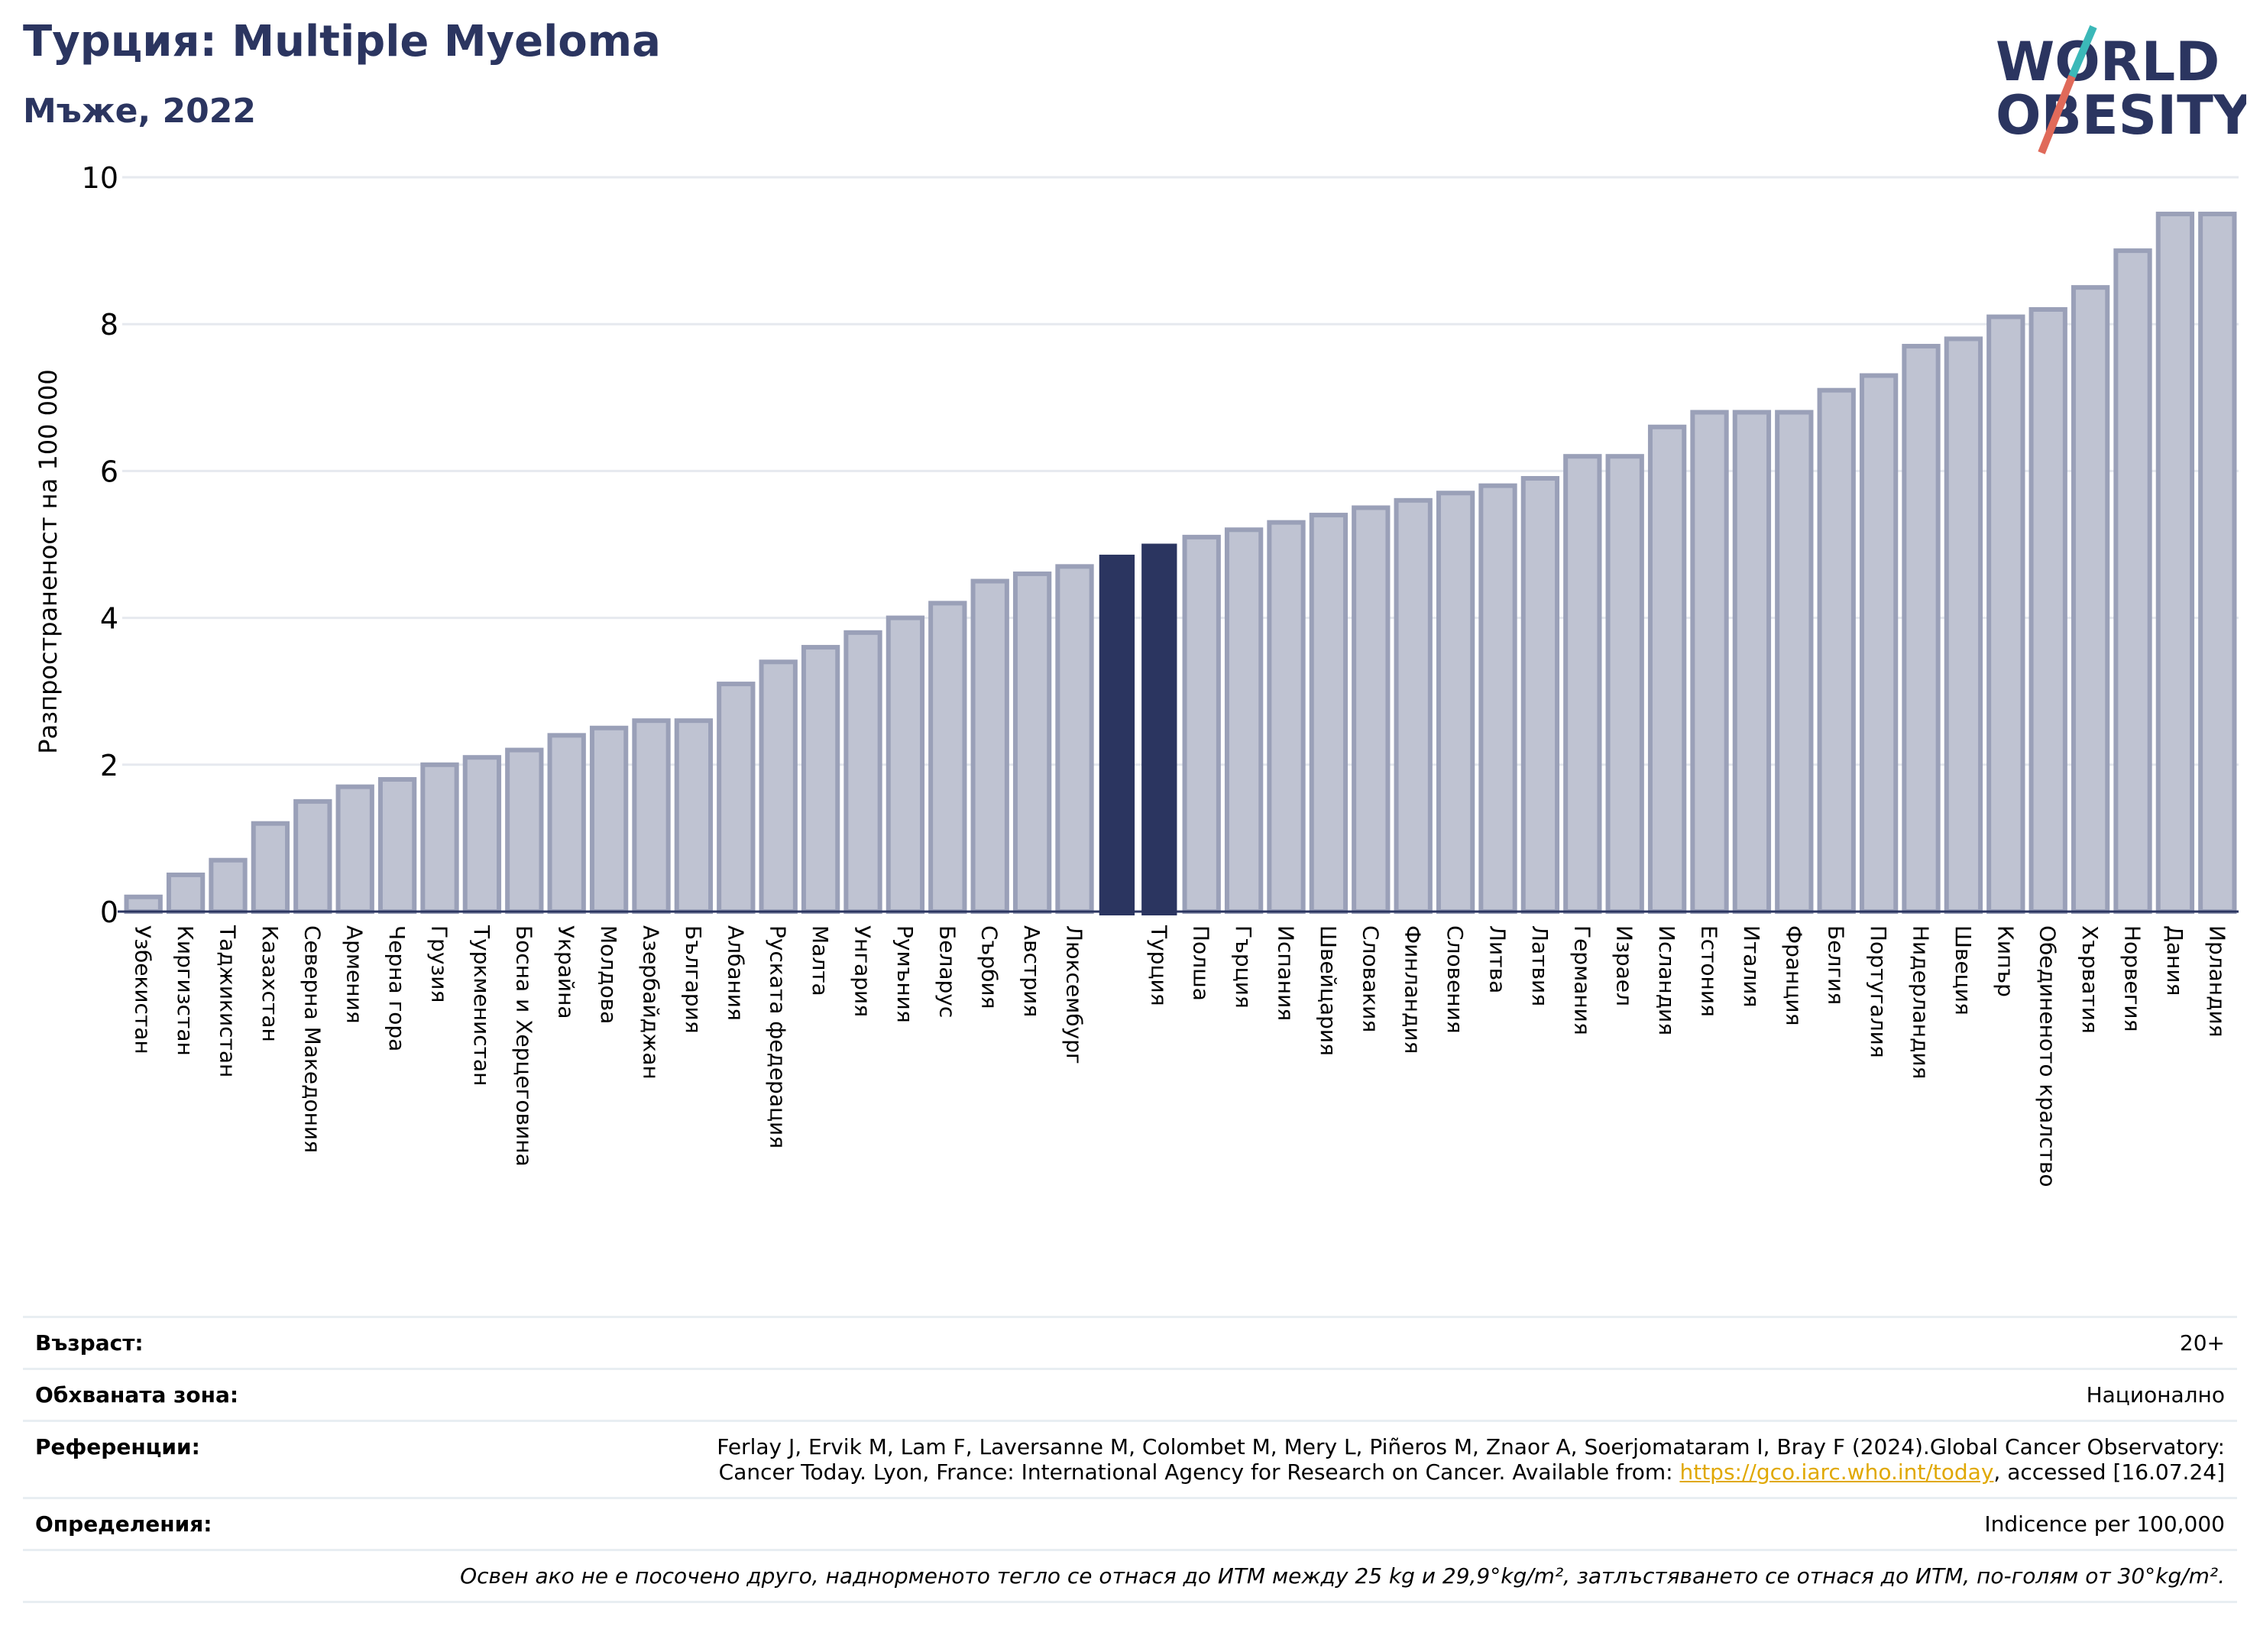  I want to click on x-tick-label: Румъния, so click(905, 974).